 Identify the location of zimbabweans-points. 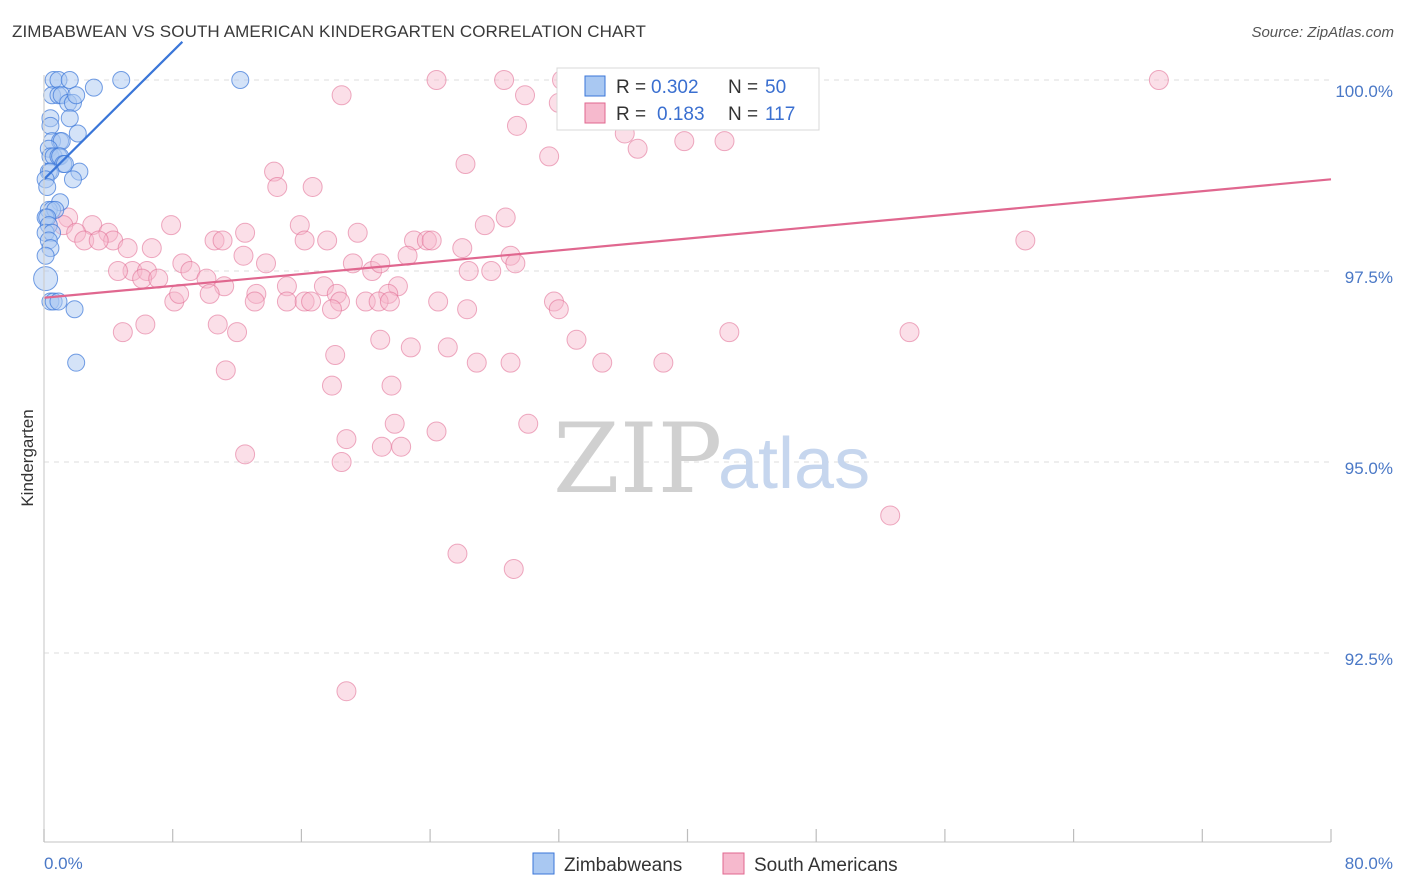
(141, 221).